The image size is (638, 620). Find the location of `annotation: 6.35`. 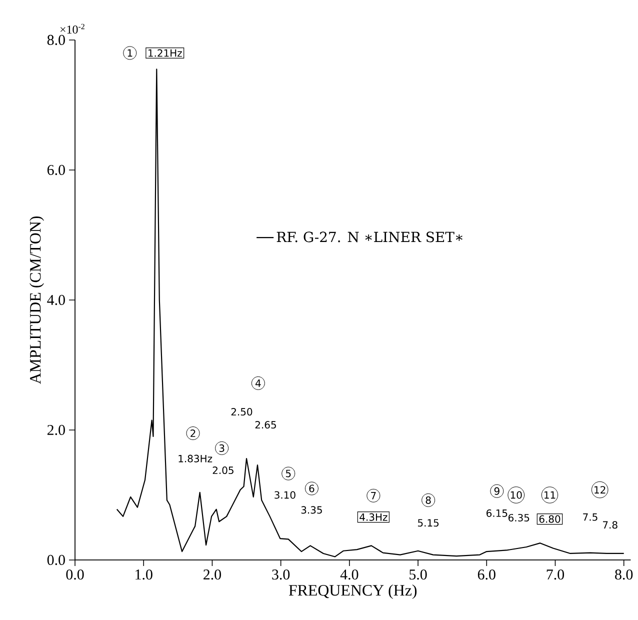

annotation: 6.35 is located at coordinates (519, 518).